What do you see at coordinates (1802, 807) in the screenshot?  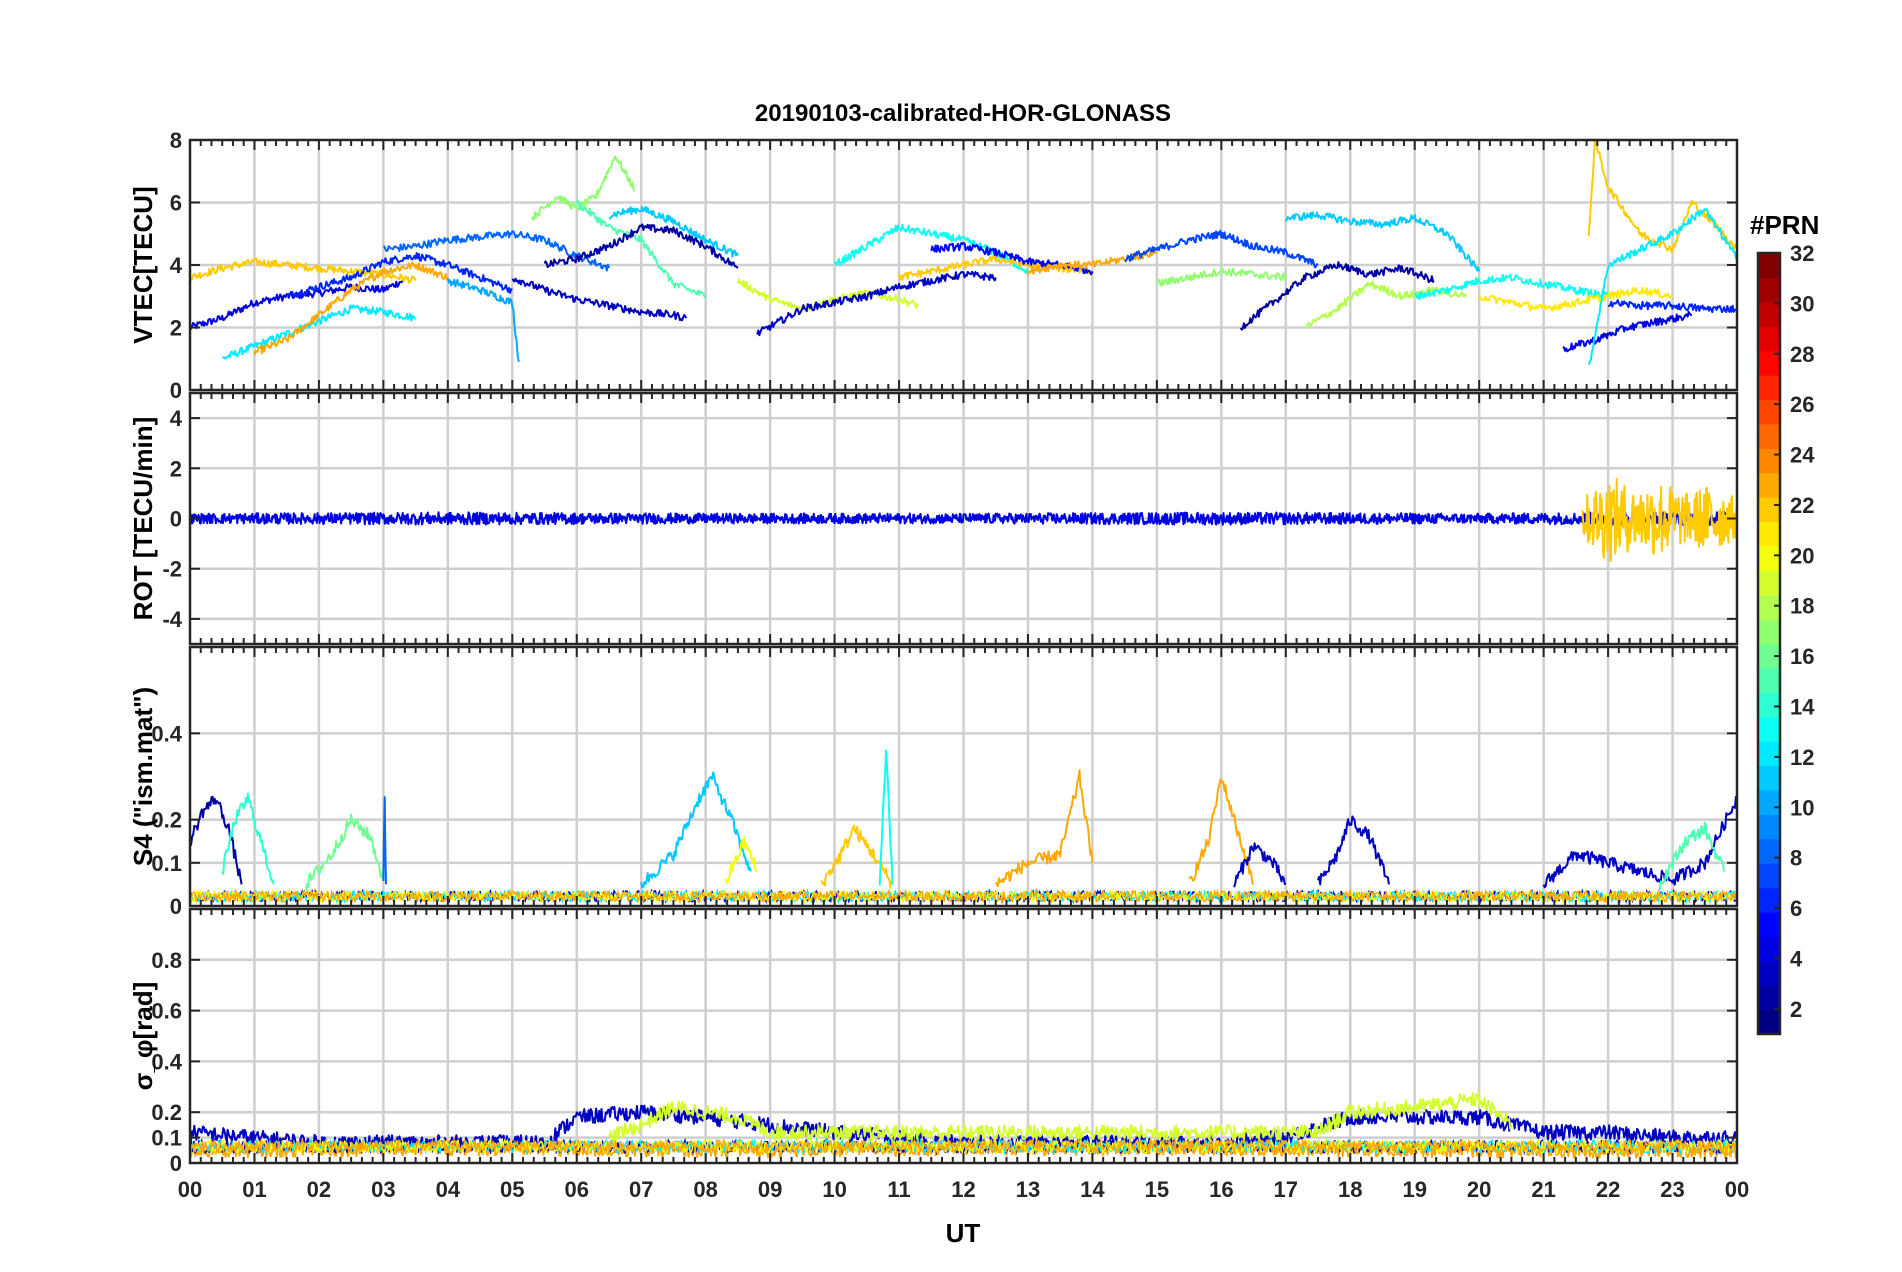 I see `colorbar-tick-label: 10` at bounding box center [1802, 807].